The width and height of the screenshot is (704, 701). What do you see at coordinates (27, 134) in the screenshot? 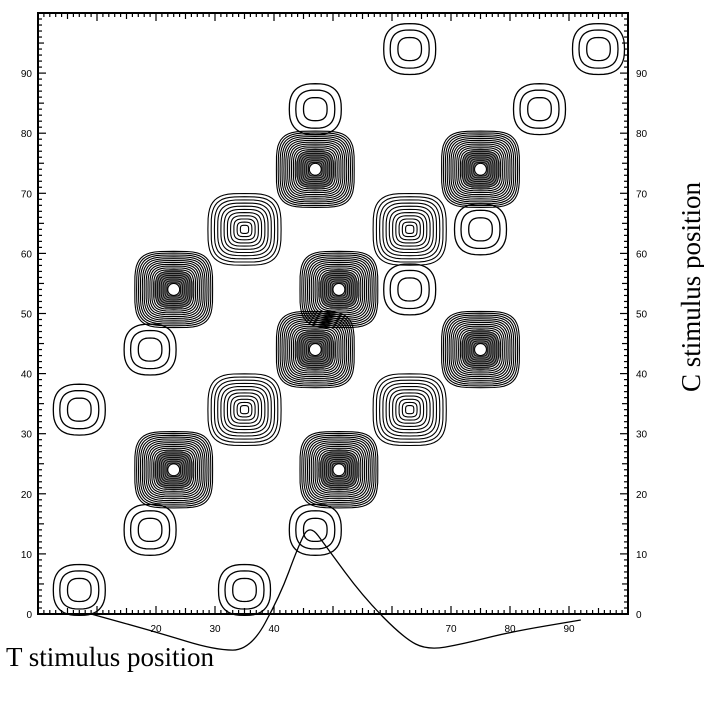
I see `y-tick-label-left: 80` at bounding box center [27, 134].